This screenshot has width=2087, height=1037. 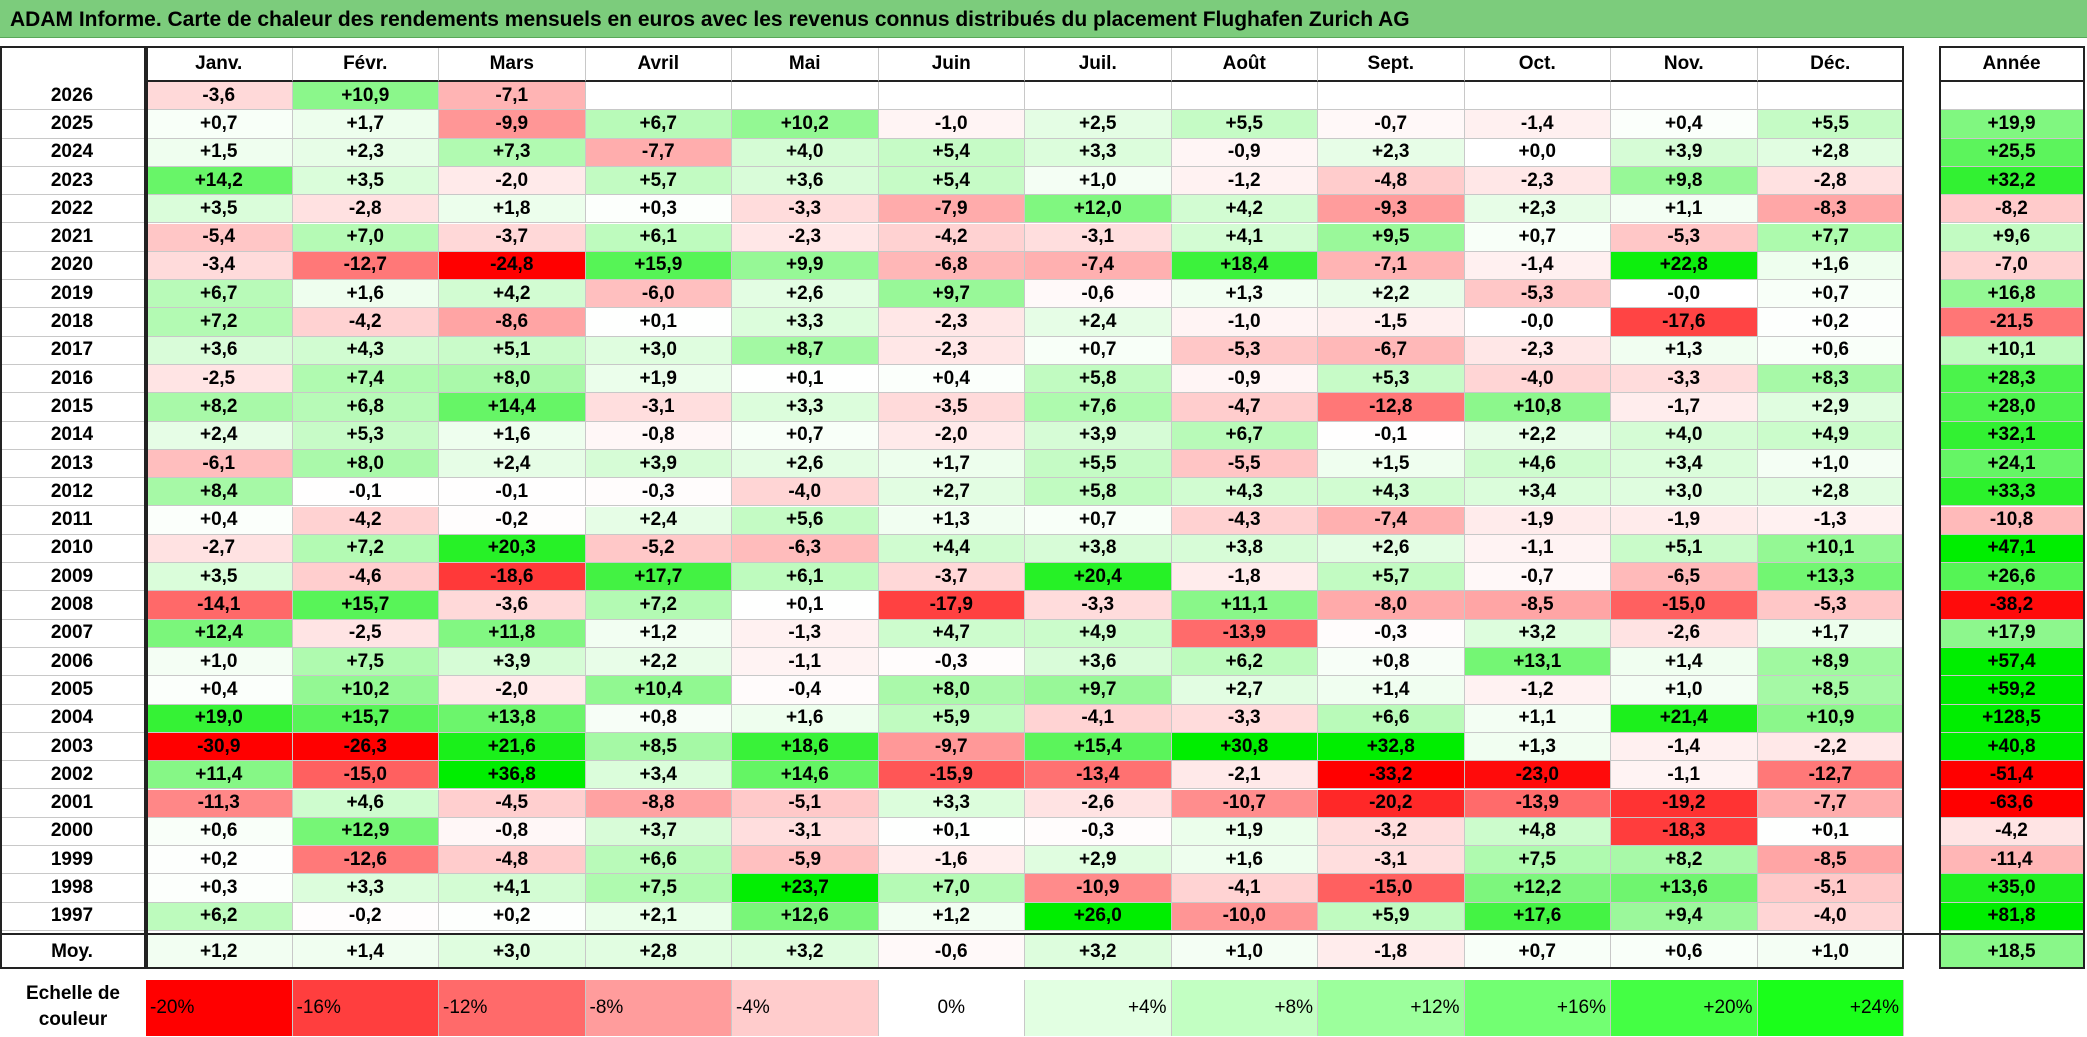 I want to click on heatmap-cell: +2,5, so click(x=1098, y=124).